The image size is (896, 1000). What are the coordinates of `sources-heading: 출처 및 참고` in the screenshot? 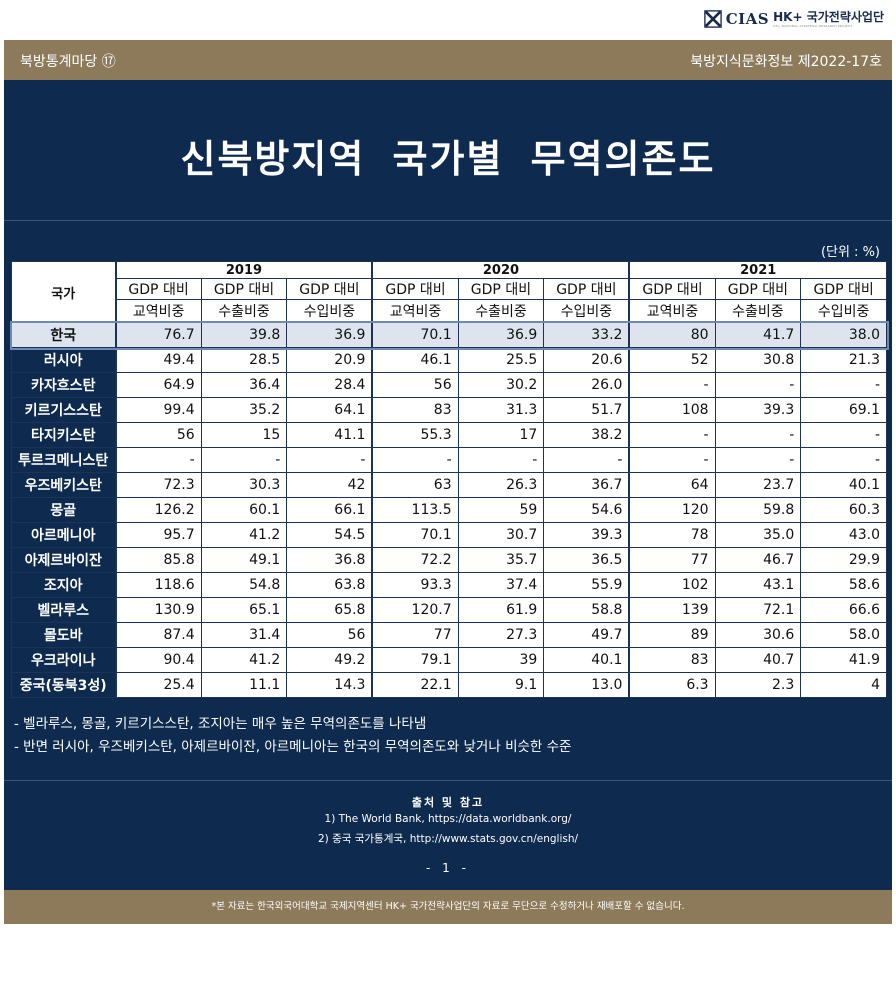 It's located at (448, 802).